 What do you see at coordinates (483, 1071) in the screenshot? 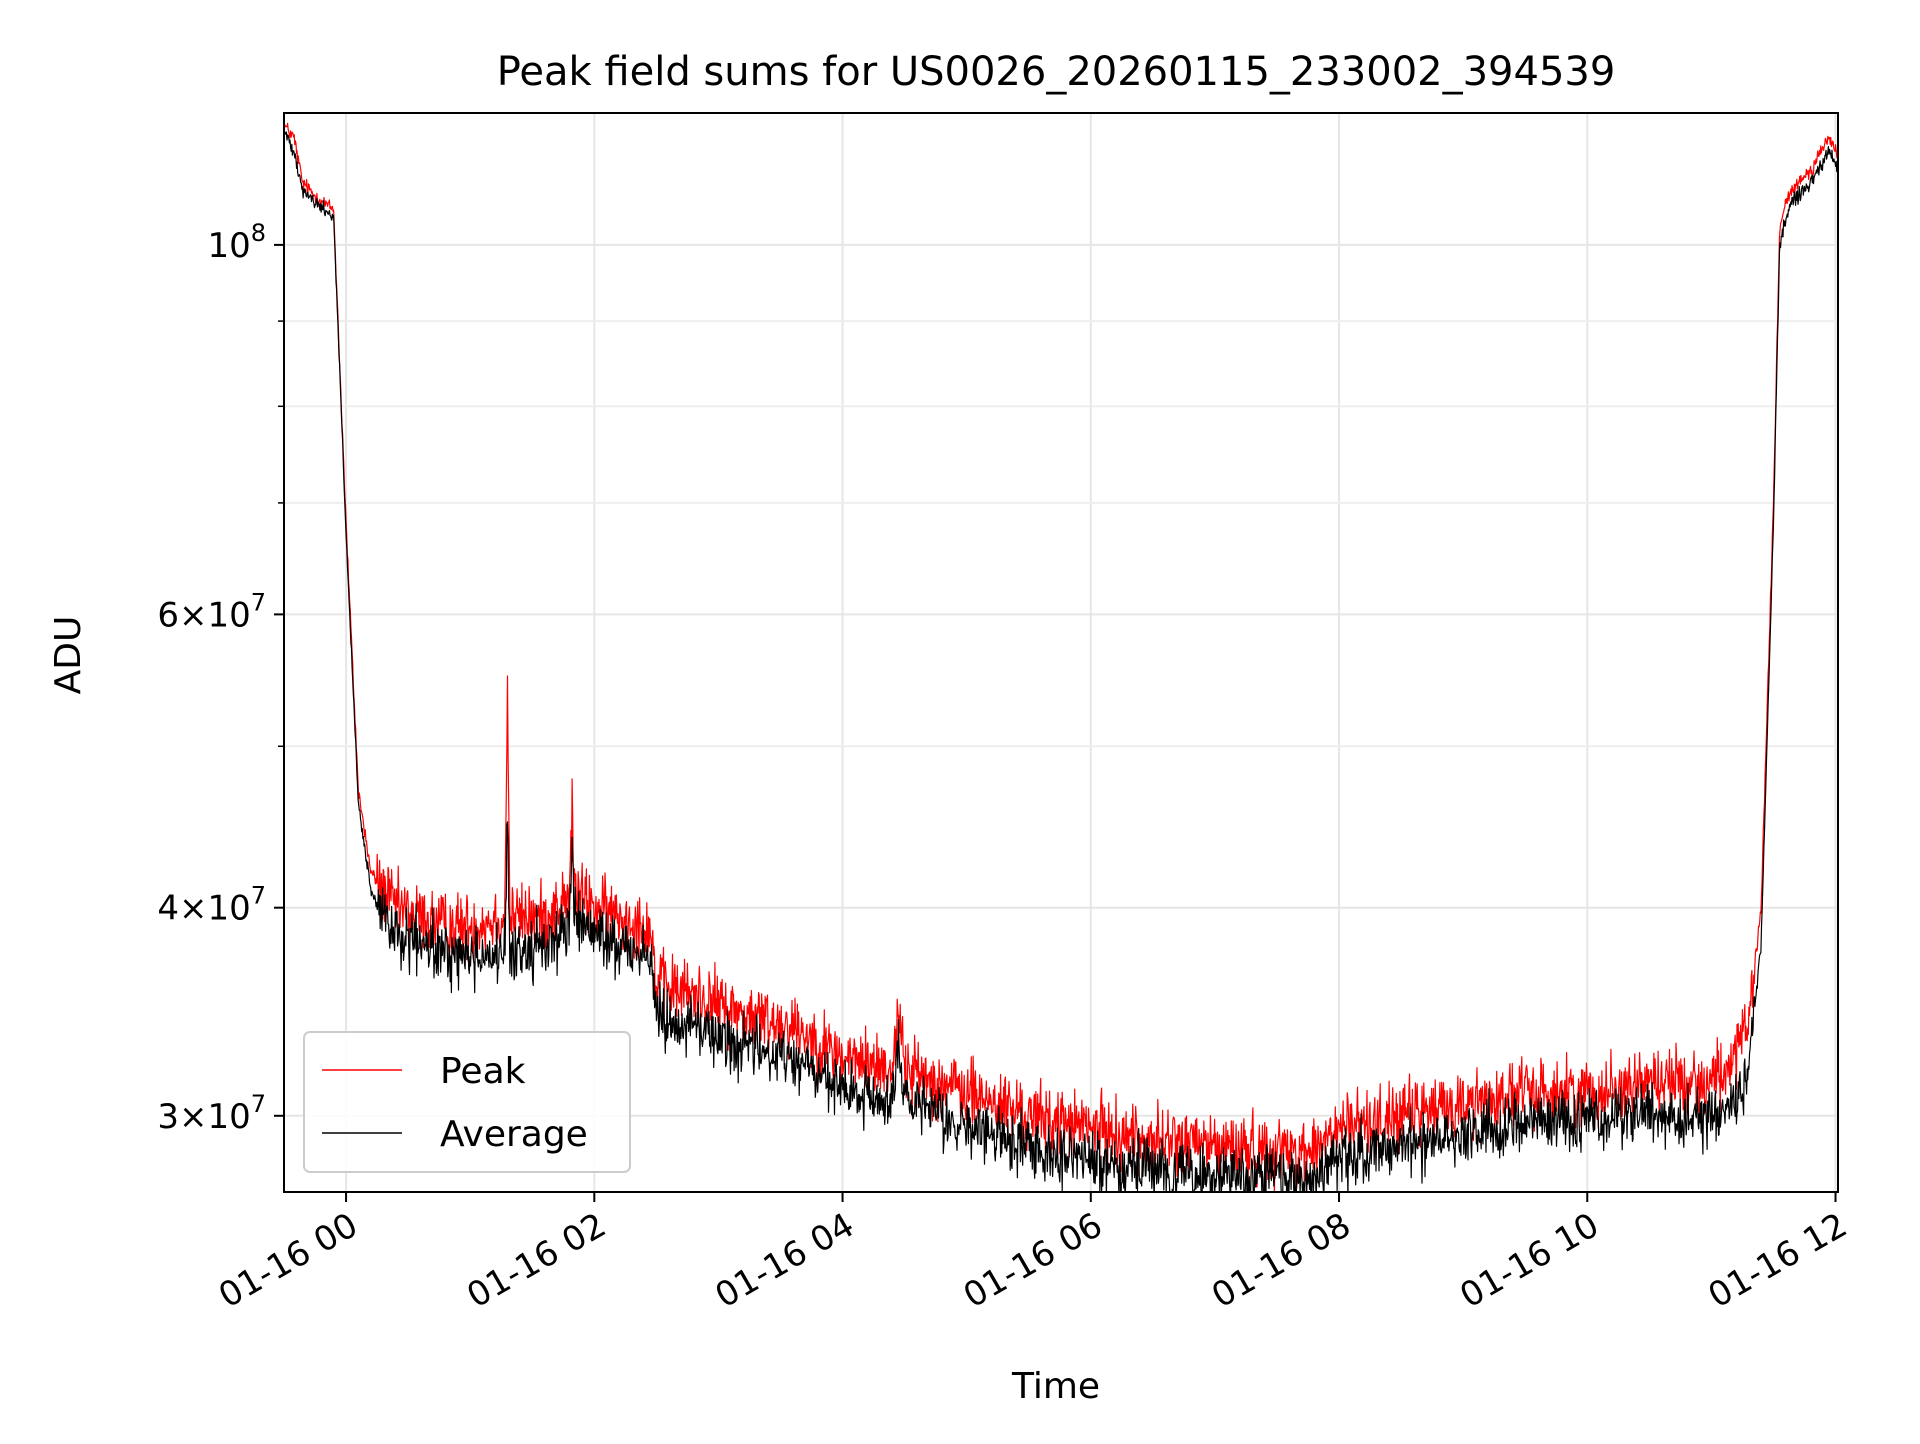
I see `legend-label-peak: Peak` at bounding box center [483, 1071].